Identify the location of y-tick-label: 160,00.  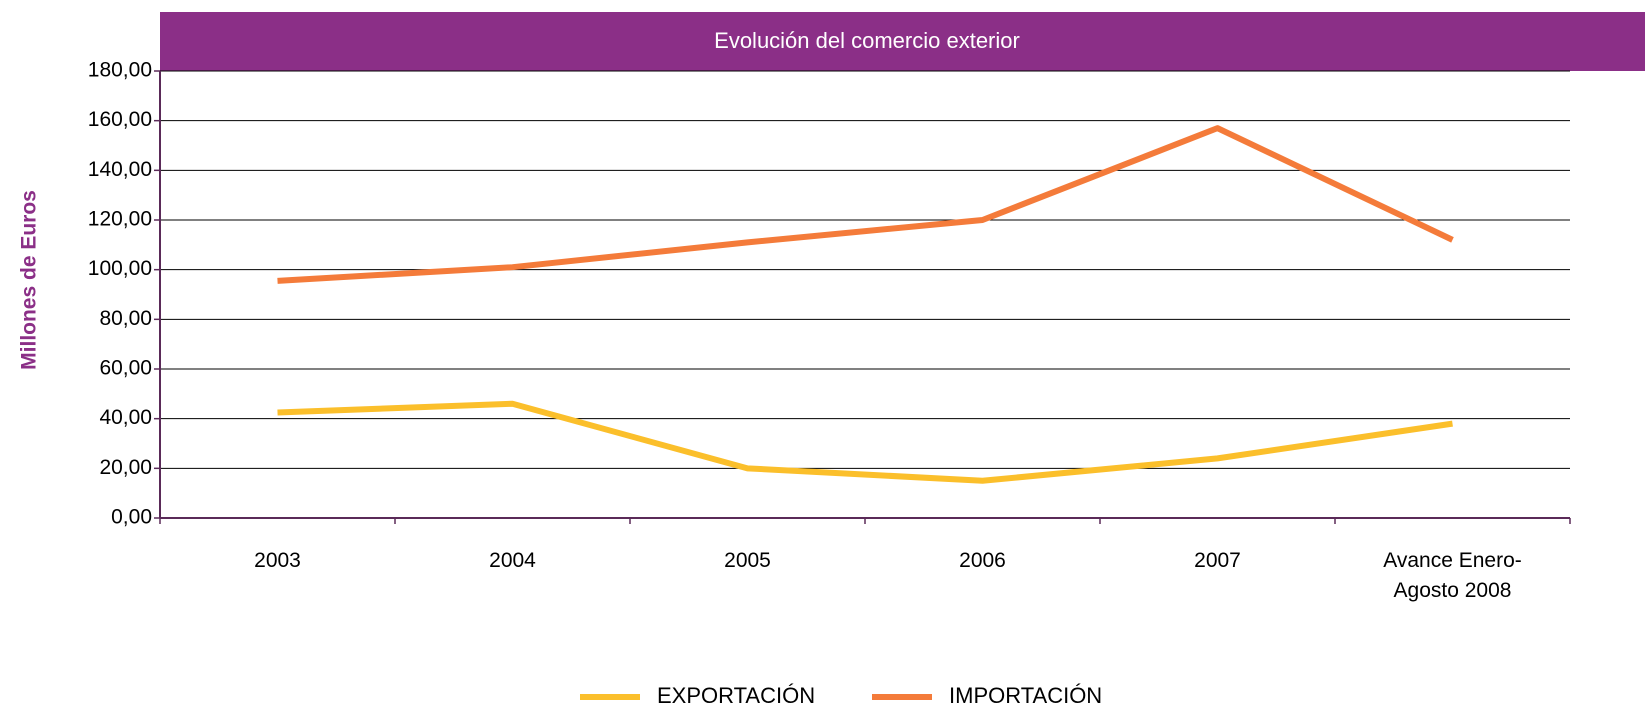
(120, 119).